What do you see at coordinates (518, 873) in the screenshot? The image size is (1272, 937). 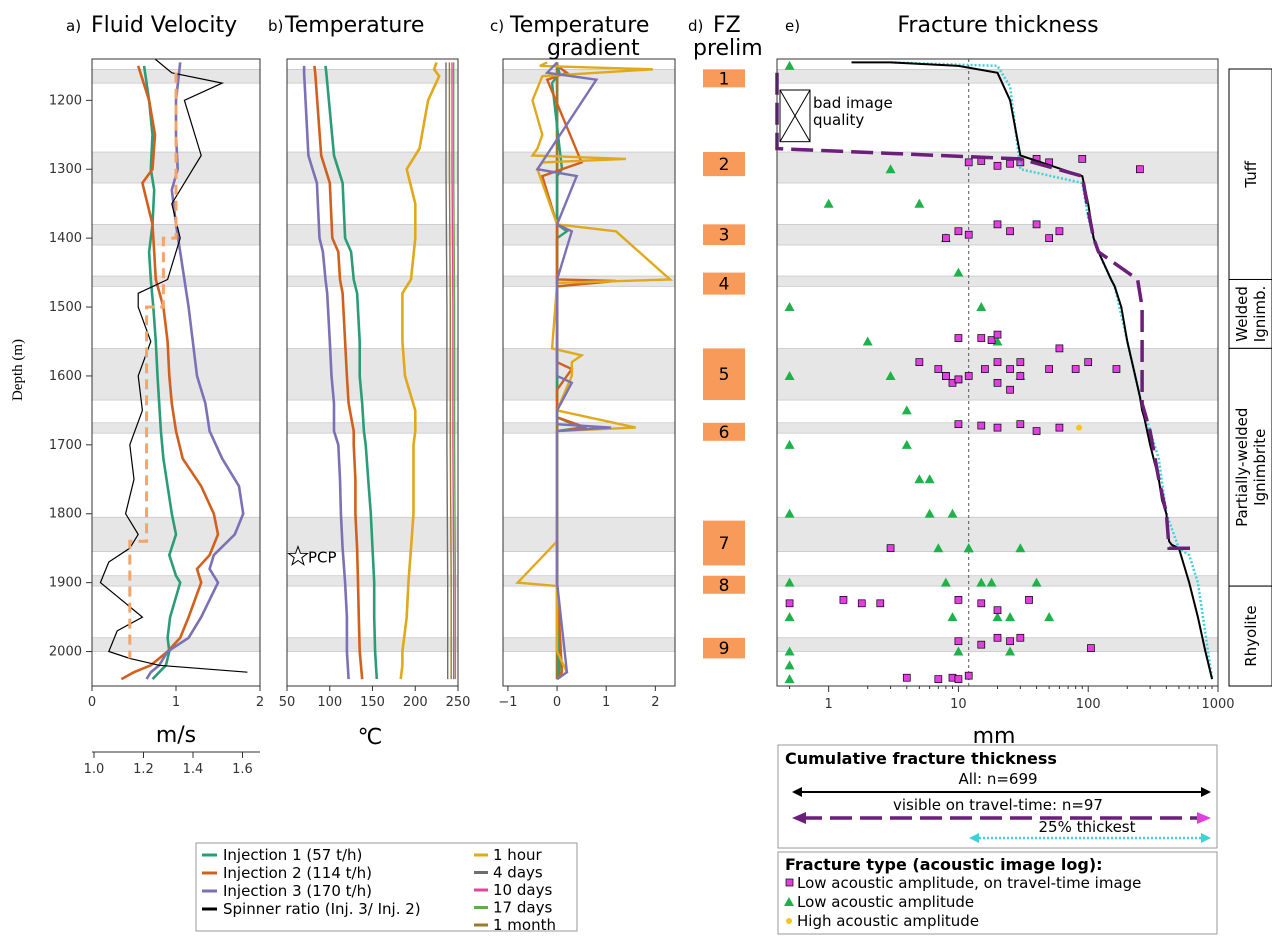 I see `legend-time-label: 4 days` at bounding box center [518, 873].